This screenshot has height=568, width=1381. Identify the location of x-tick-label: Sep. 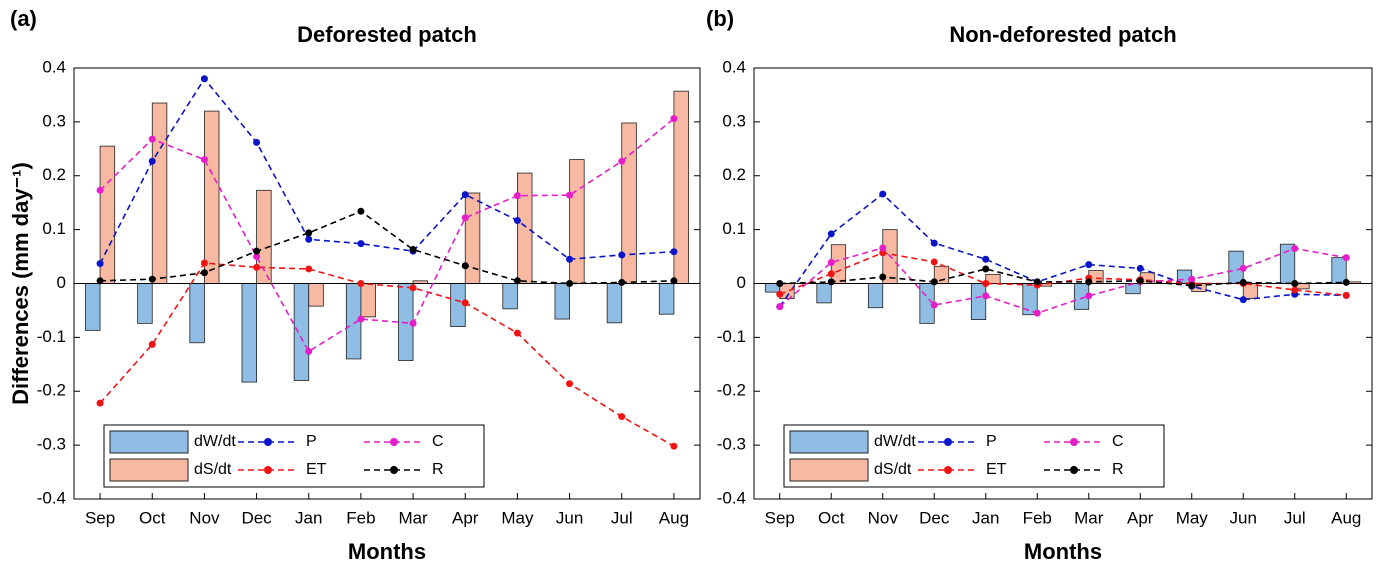
(100, 517).